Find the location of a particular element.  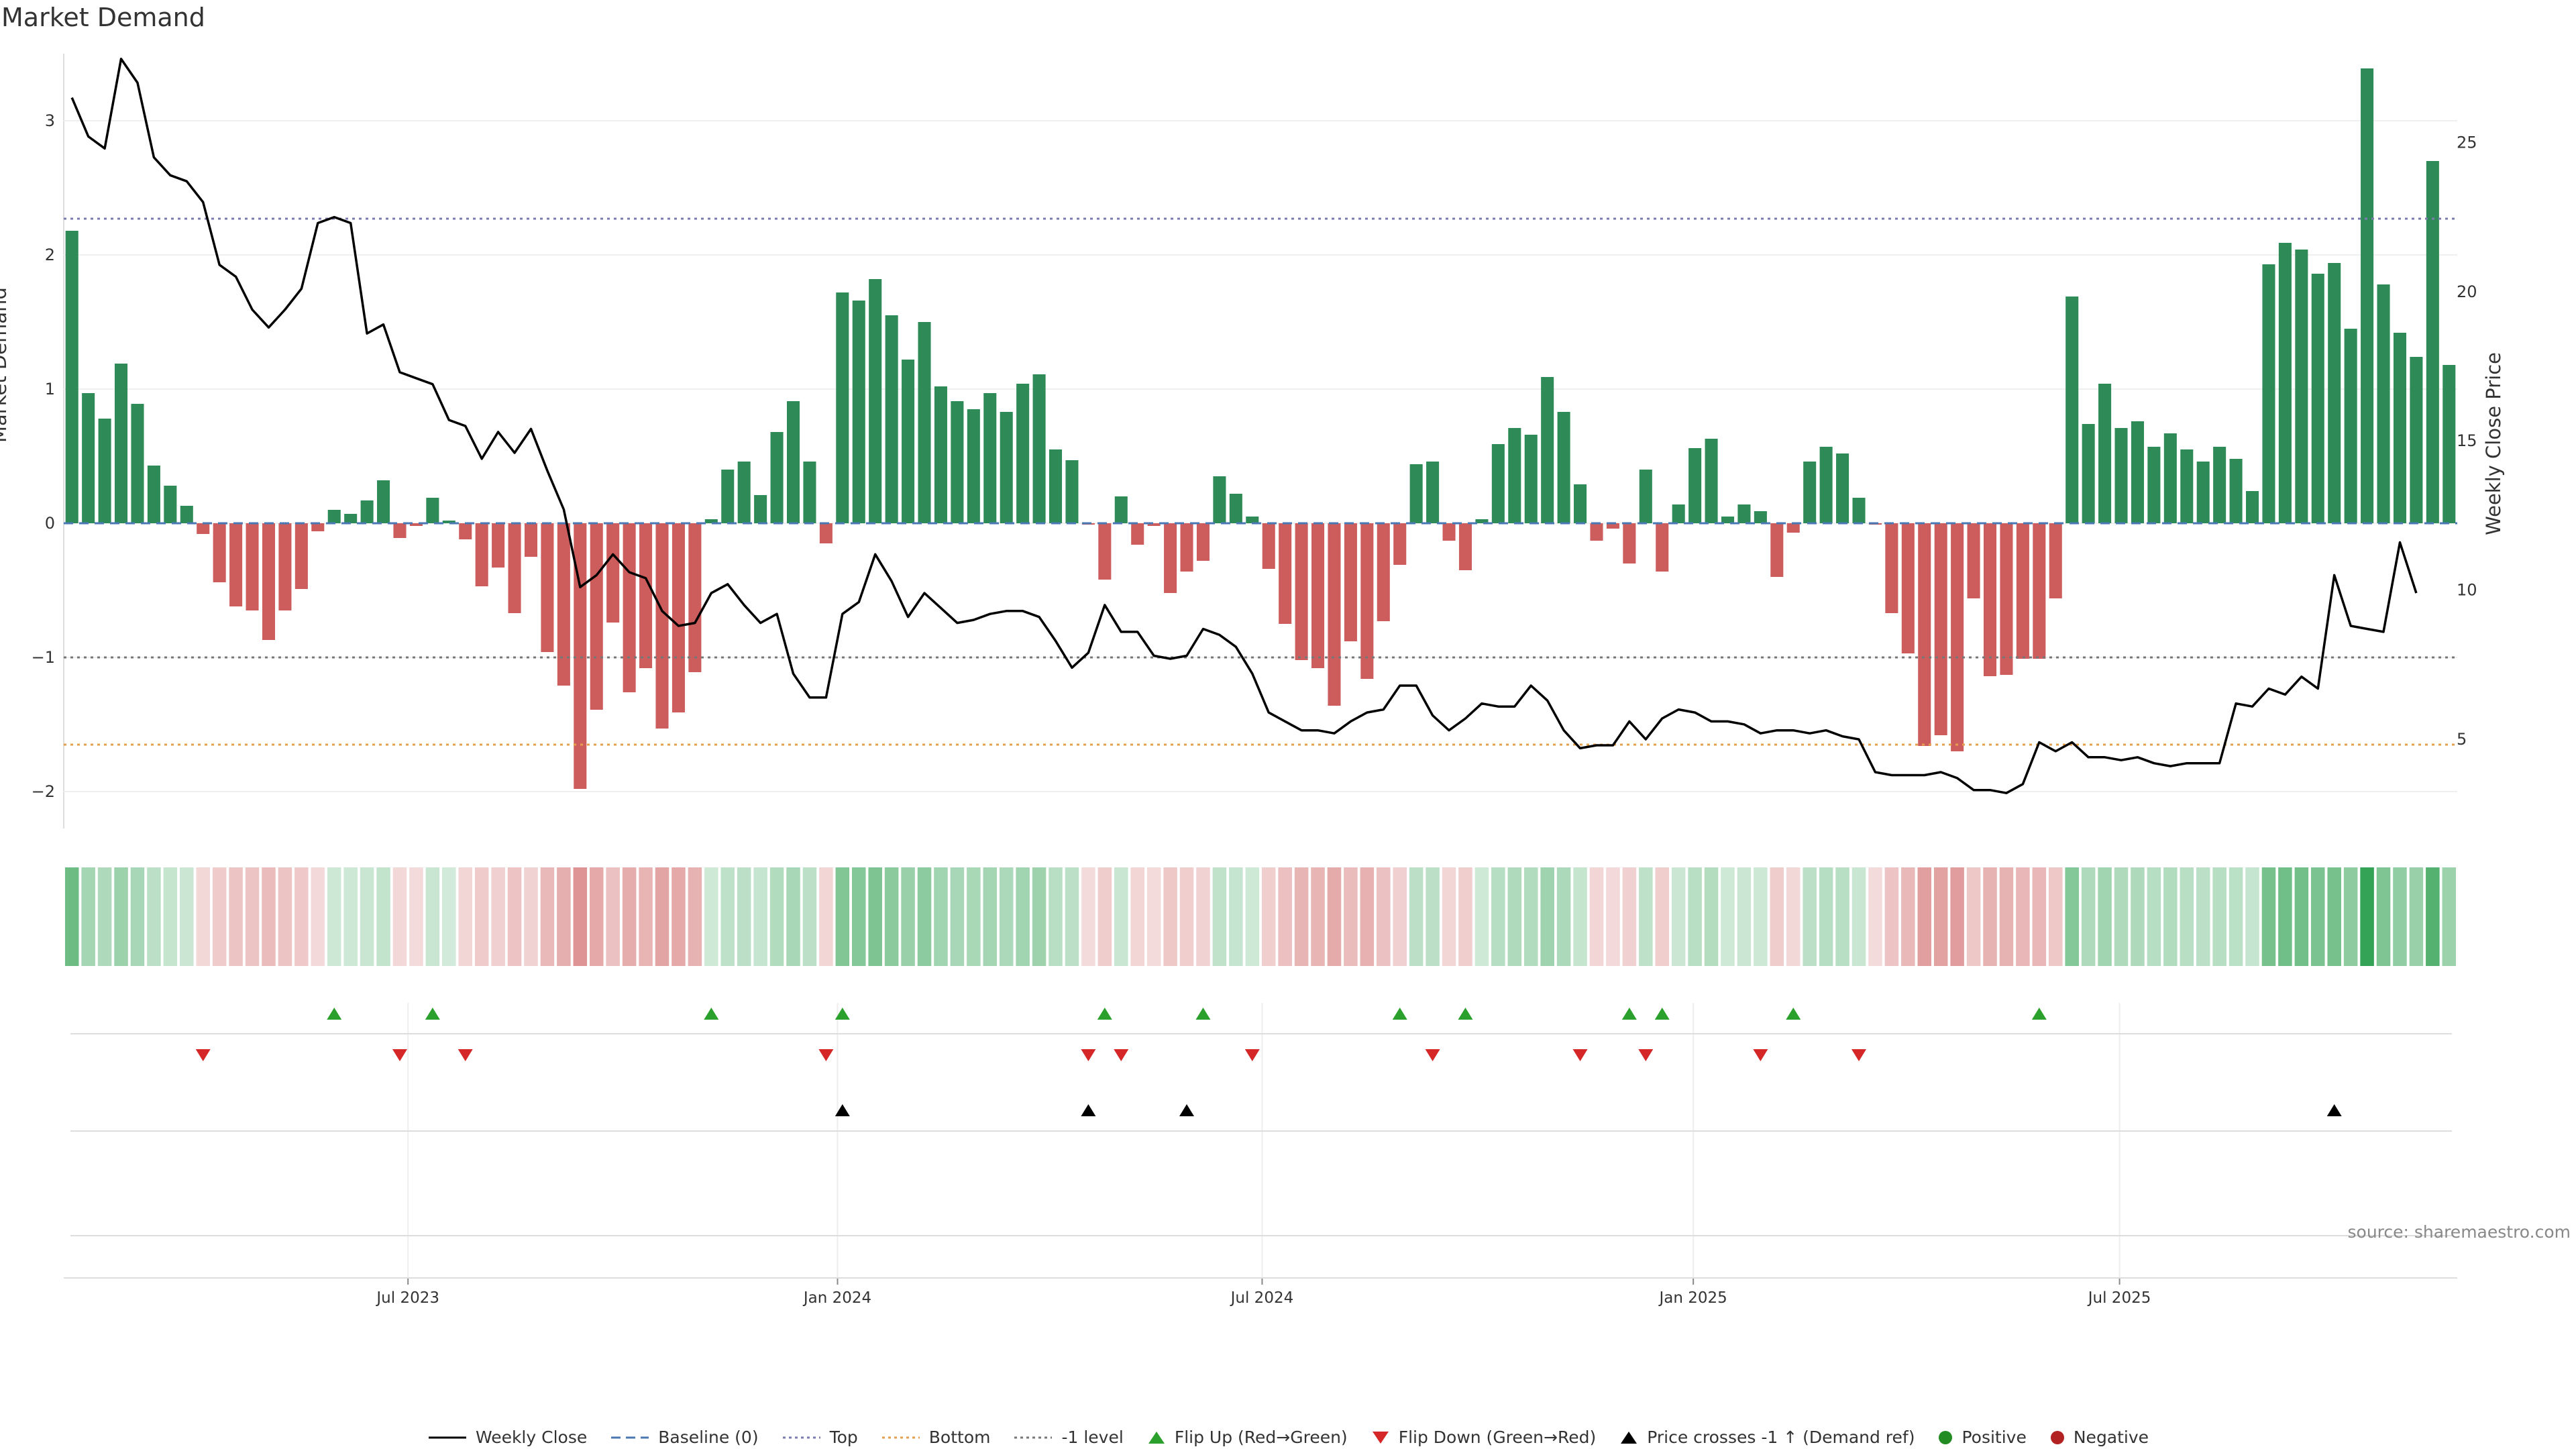

legend-label: Bottom is located at coordinates (959, 1437).